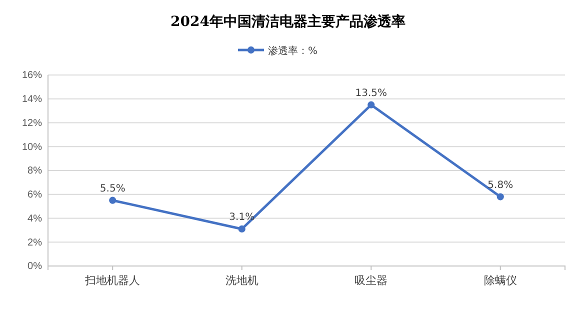 This screenshot has height=327, width=576. Describe the element at coordinates (32, 147) in the screenshot. I see `y-tick-label: 10%` at that location.